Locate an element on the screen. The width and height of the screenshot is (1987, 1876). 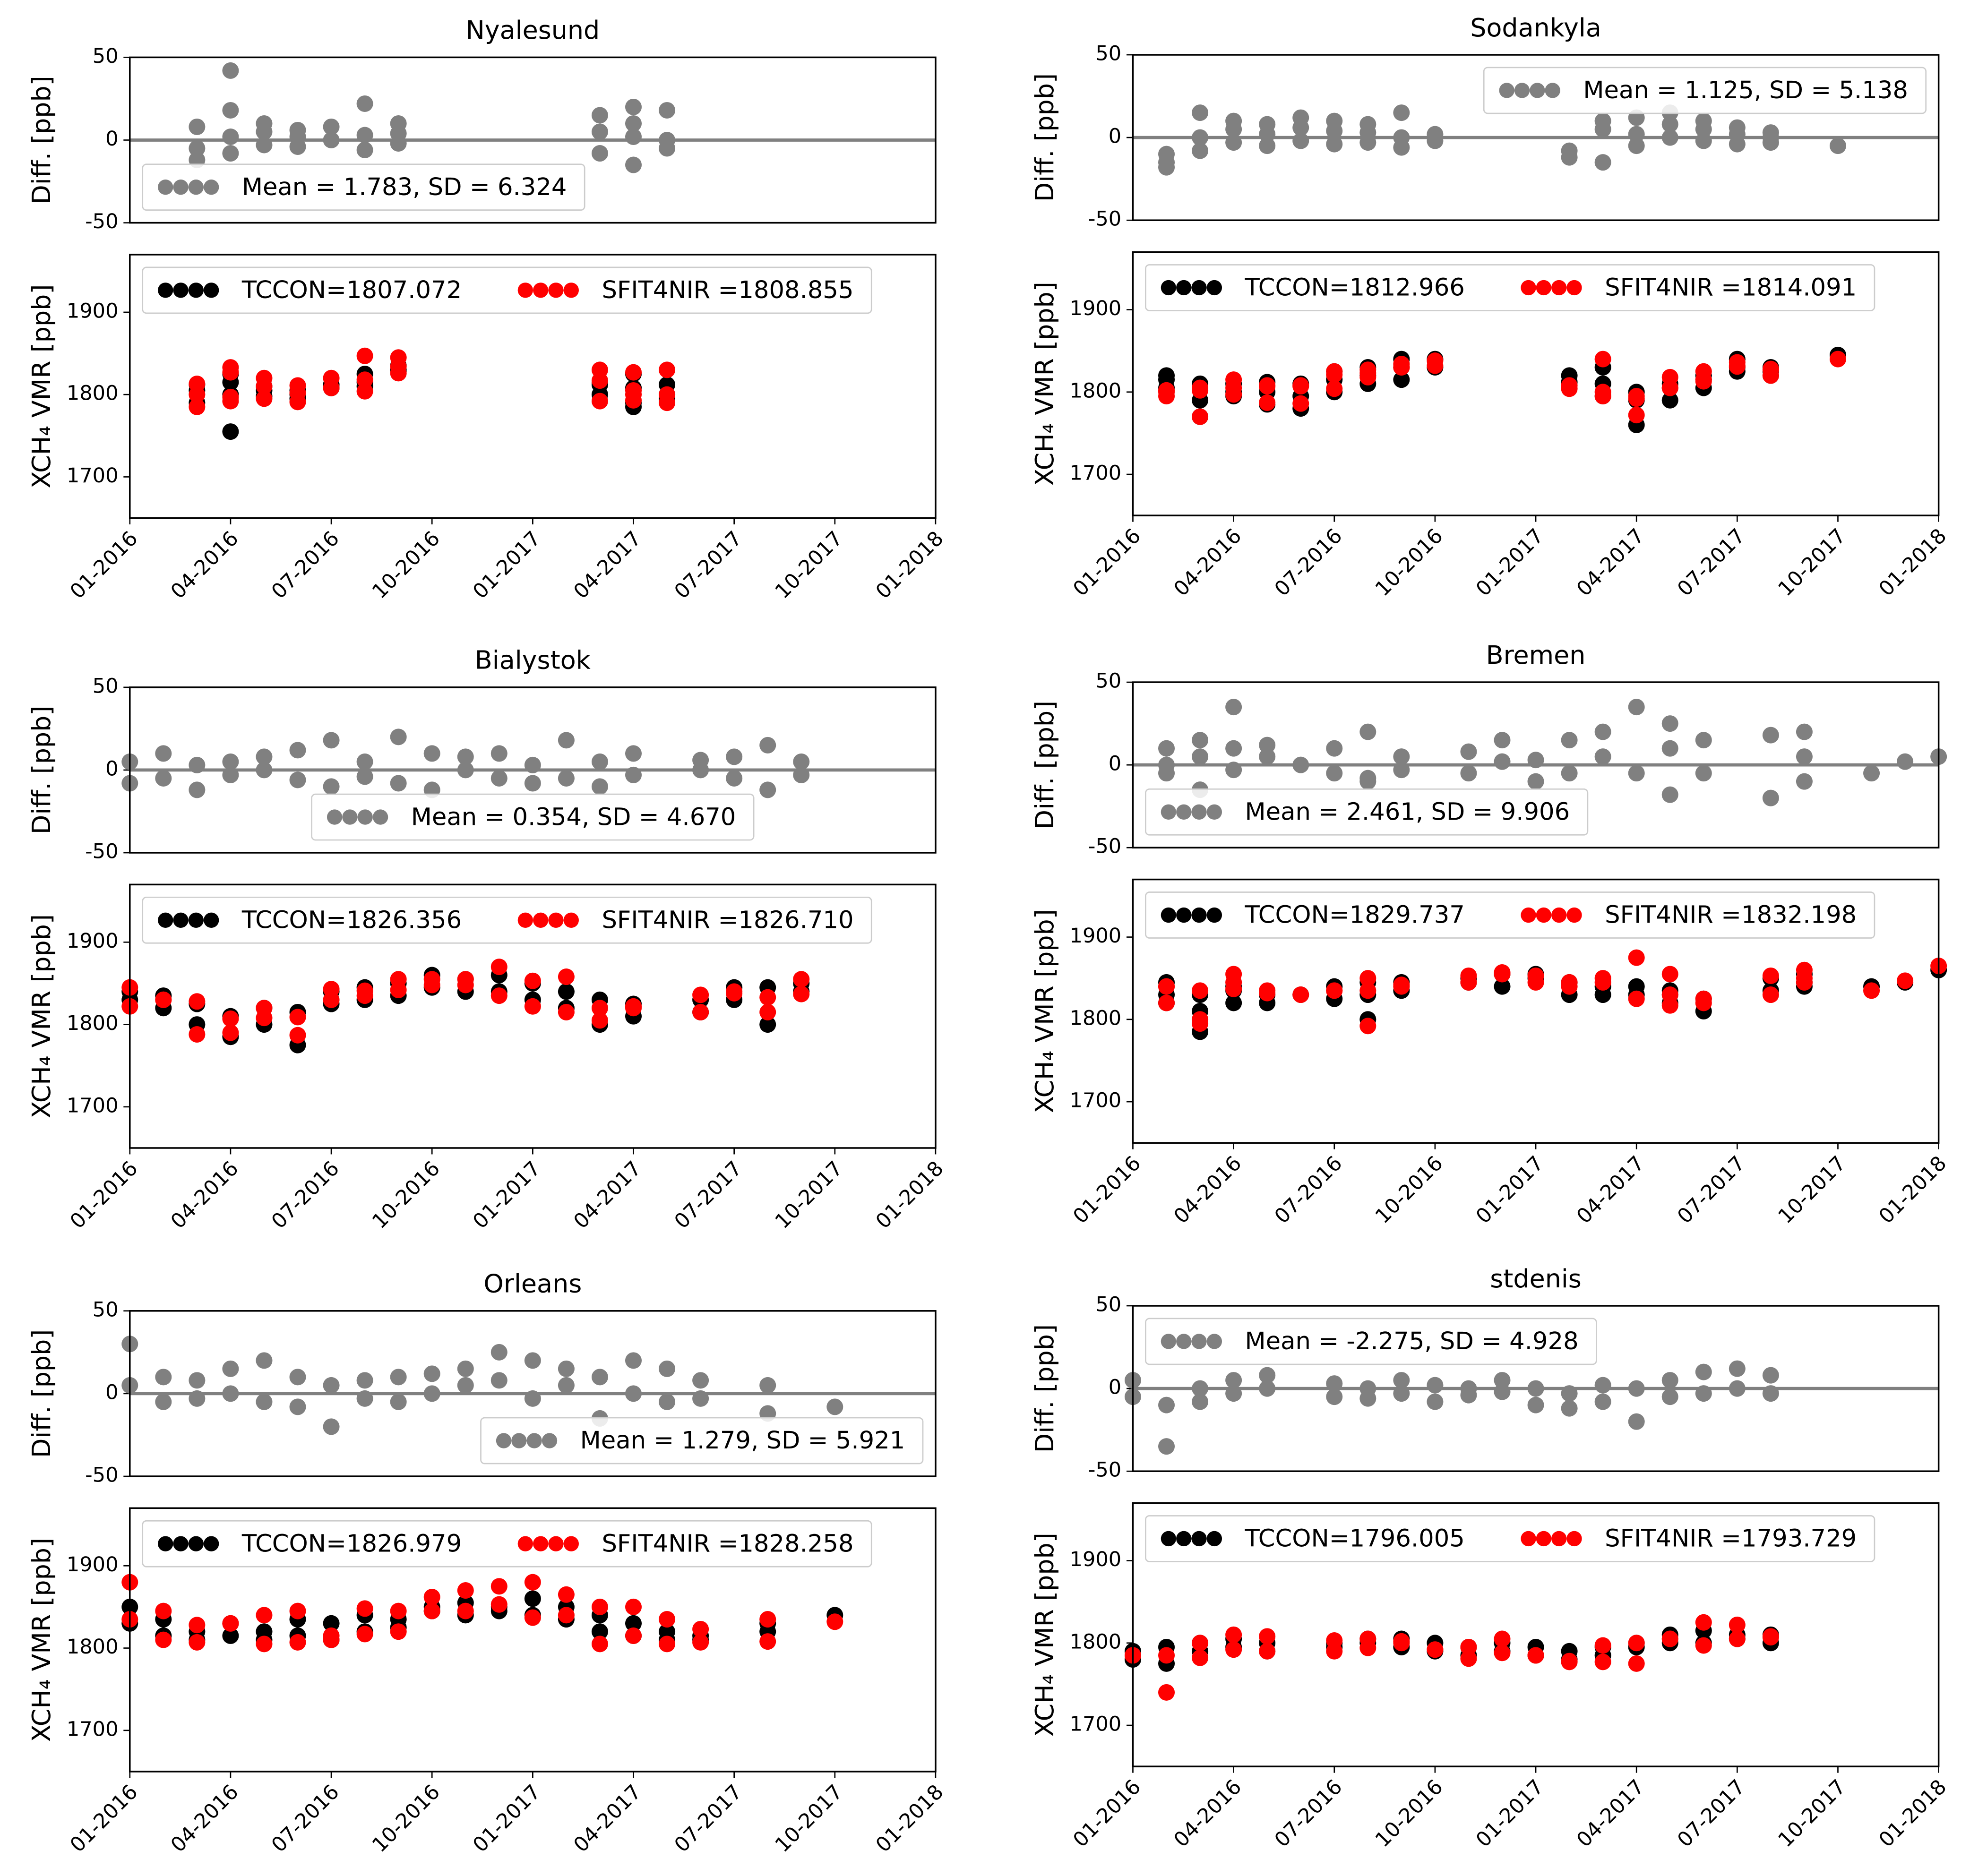
panel-title: stdenis is located at coordinates (1536, 1278).